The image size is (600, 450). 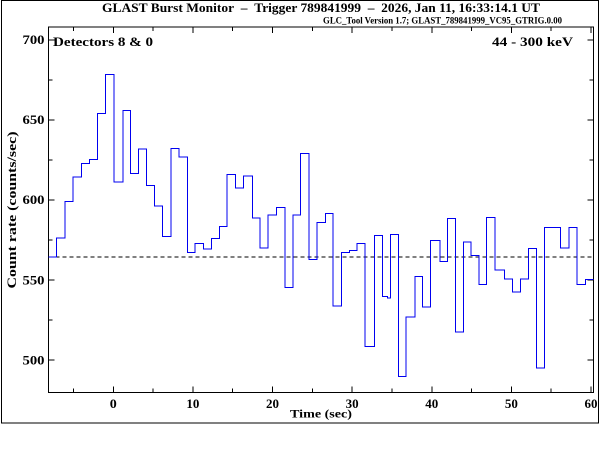 I want to click on svg-text: 40, so click(x=431, y=404).